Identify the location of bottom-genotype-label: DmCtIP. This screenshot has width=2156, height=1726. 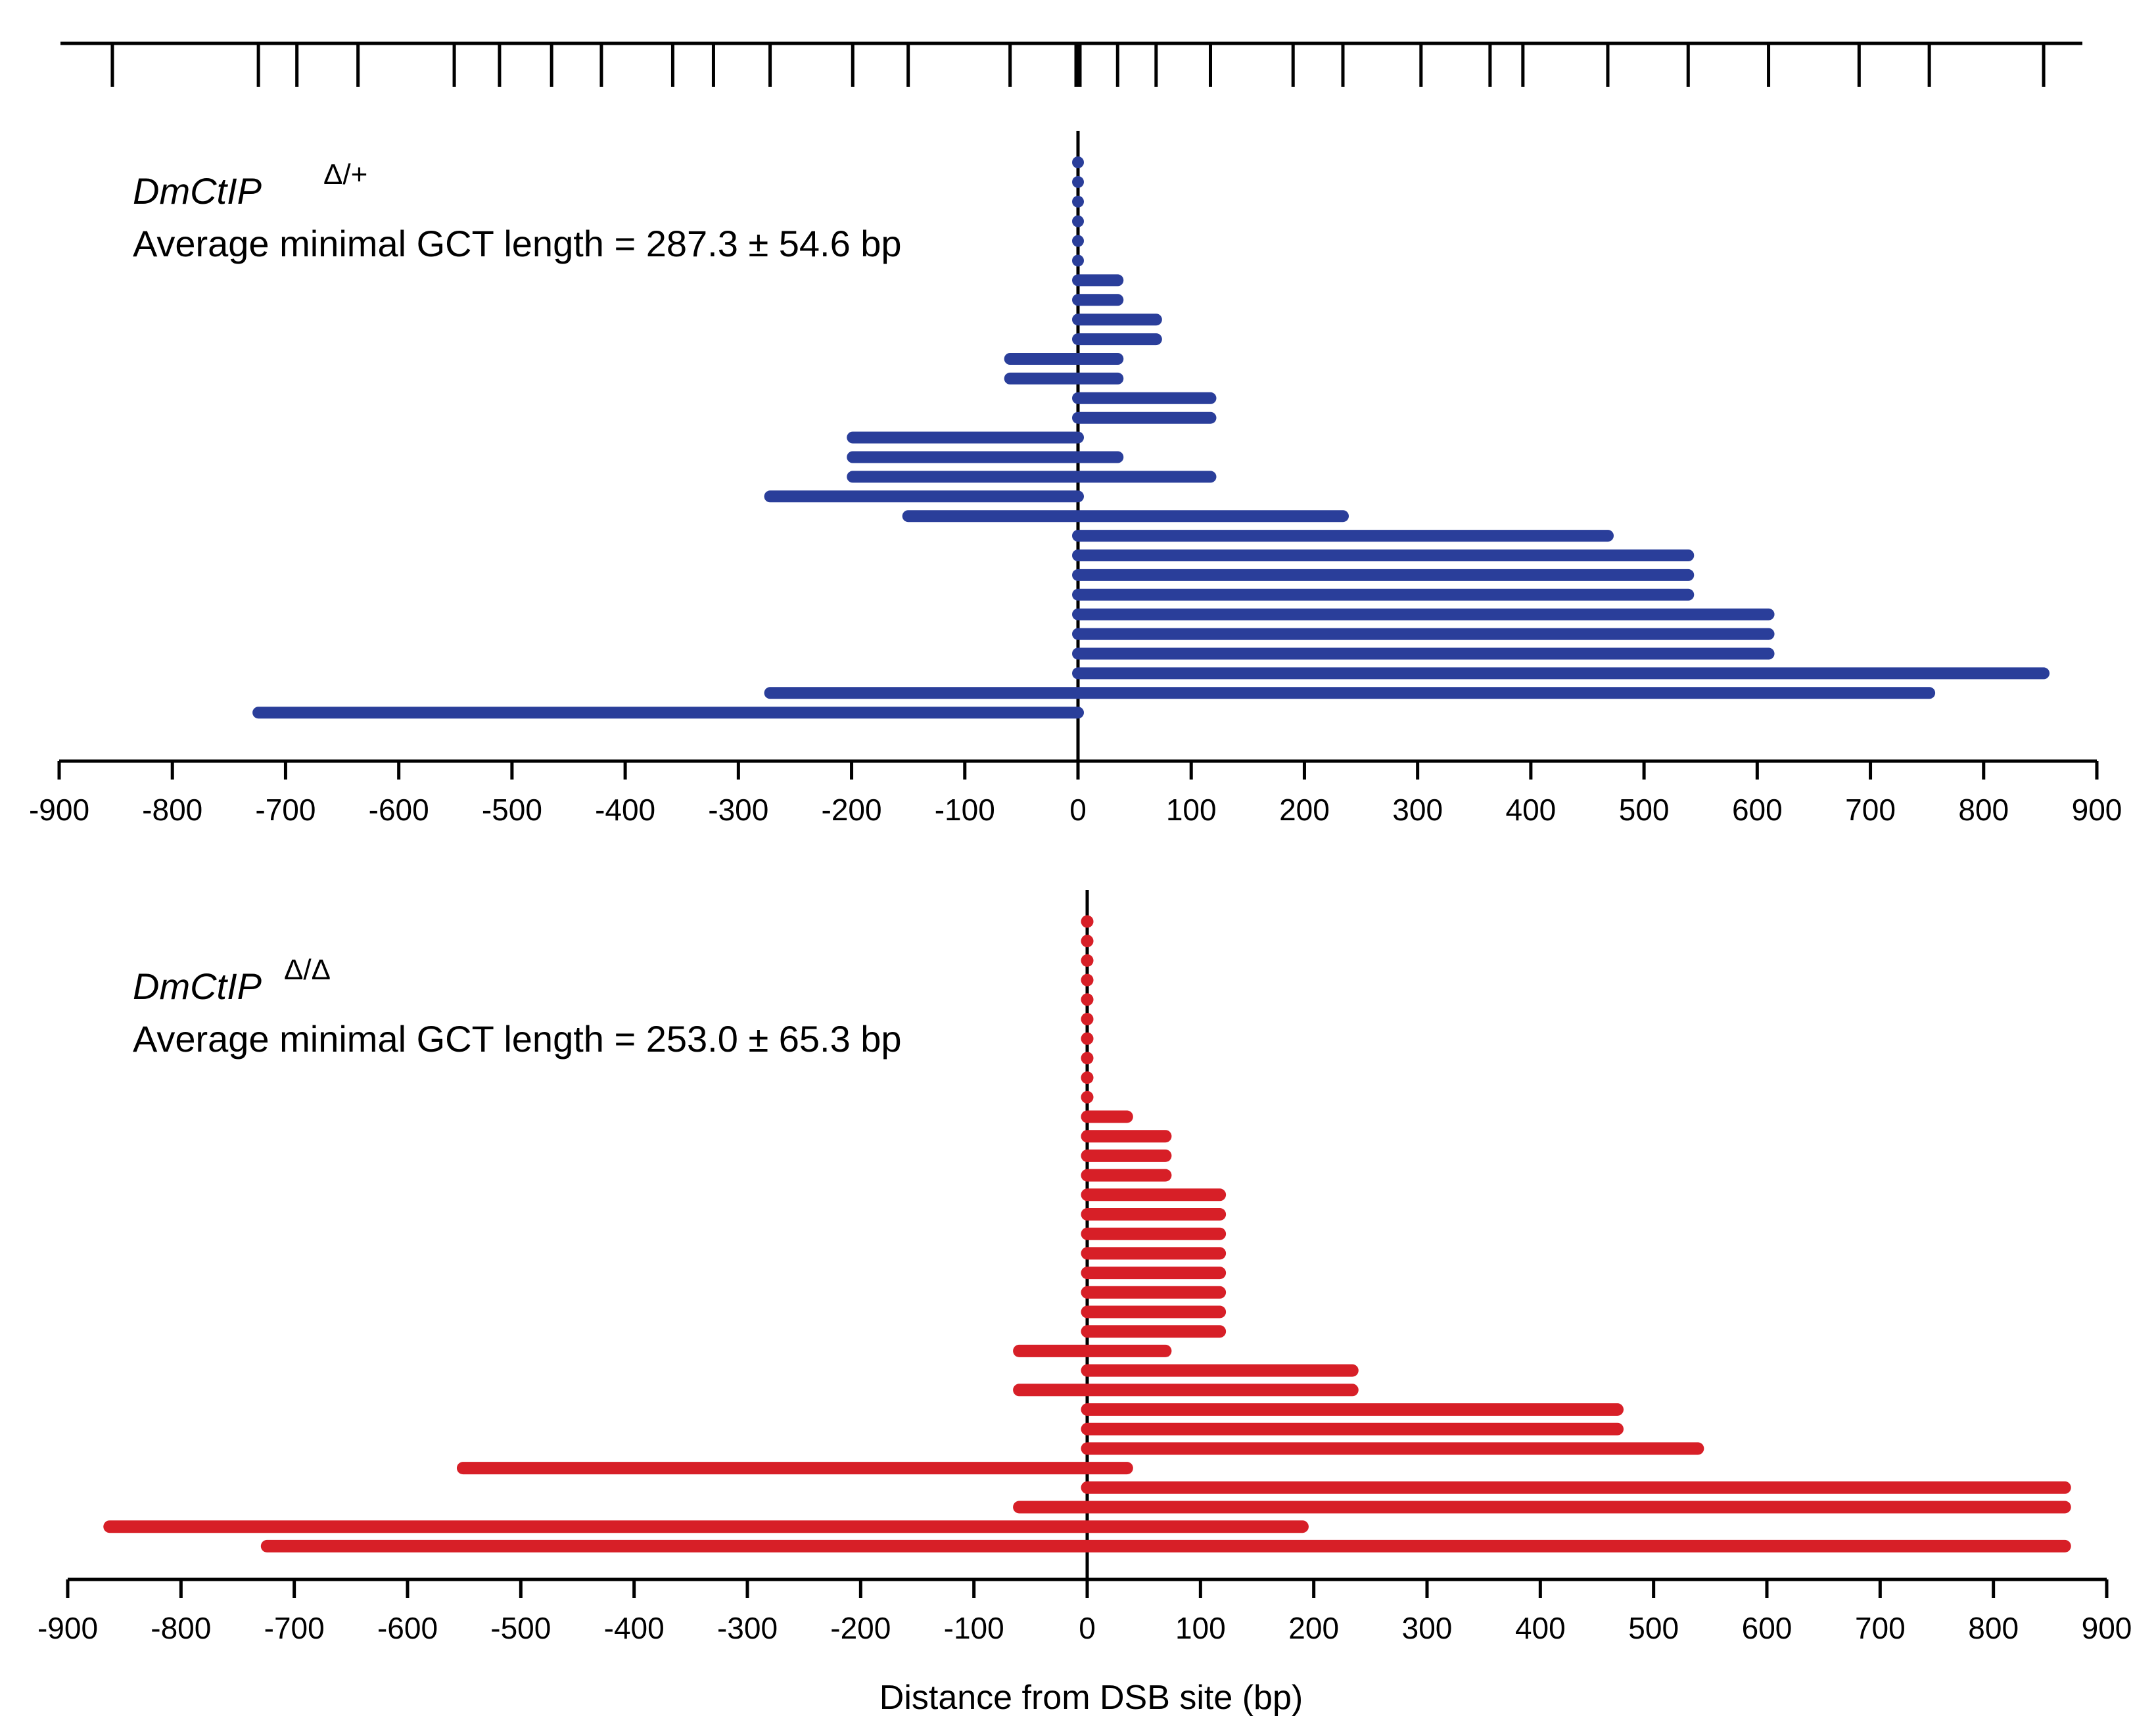
(198, 986).